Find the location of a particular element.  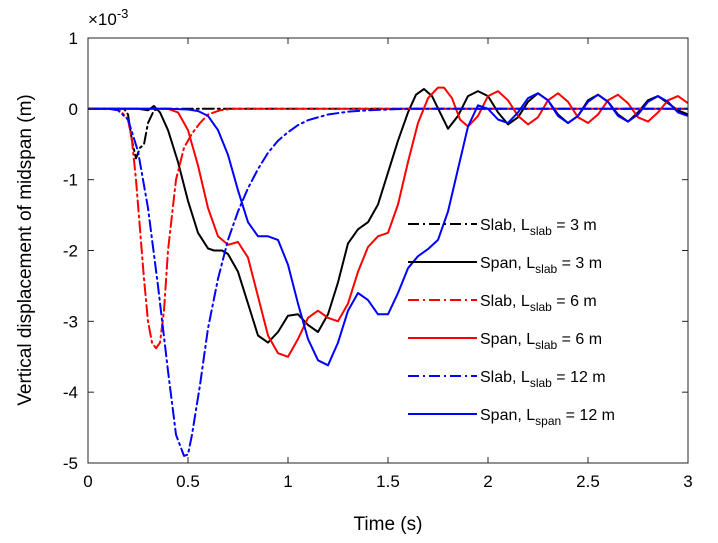

x-tick-label: 1 is located at coordinates (287, 481).